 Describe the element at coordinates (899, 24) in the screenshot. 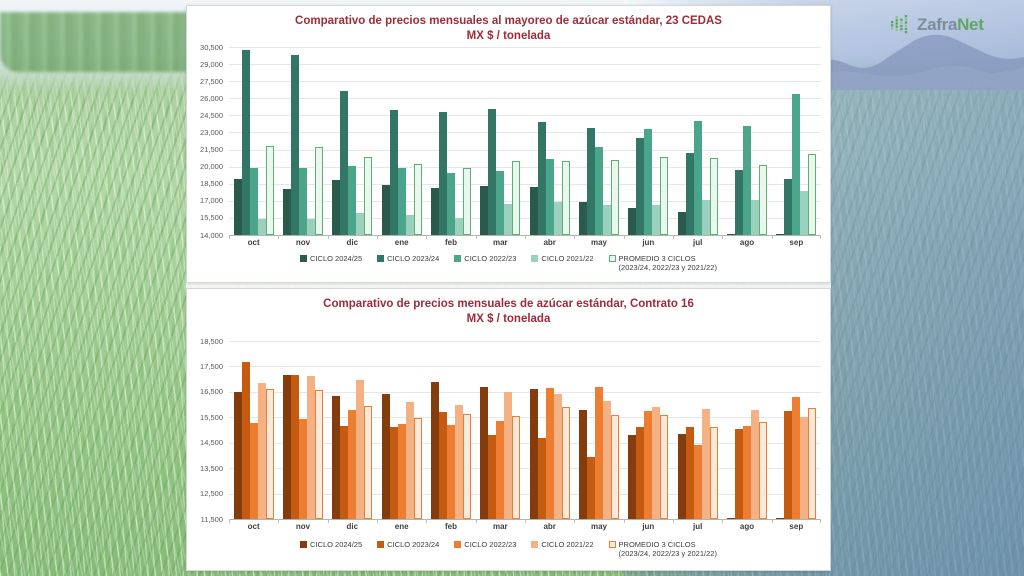

I see `zafranet-icon` at that location.